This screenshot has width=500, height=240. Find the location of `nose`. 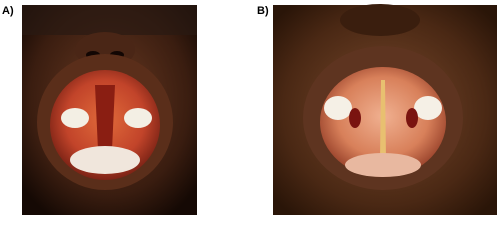

nose is located at coordinates (380, 20).